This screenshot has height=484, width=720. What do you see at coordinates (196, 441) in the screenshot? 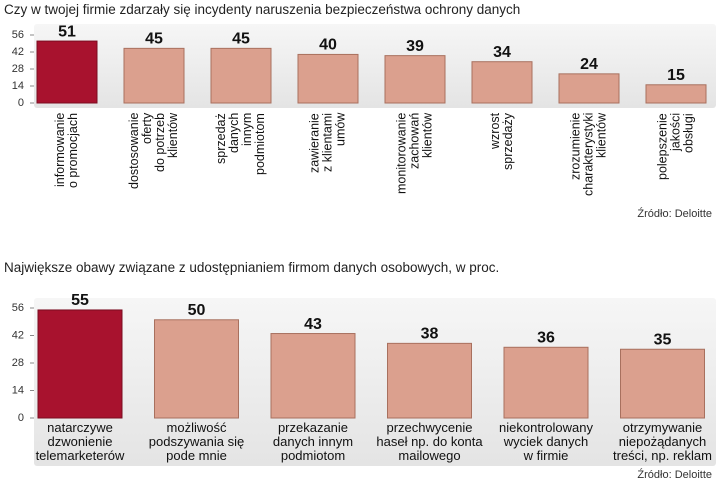
I see `category-label: możliwość podszywania się pode mnie` at bounding box center [196, 441].